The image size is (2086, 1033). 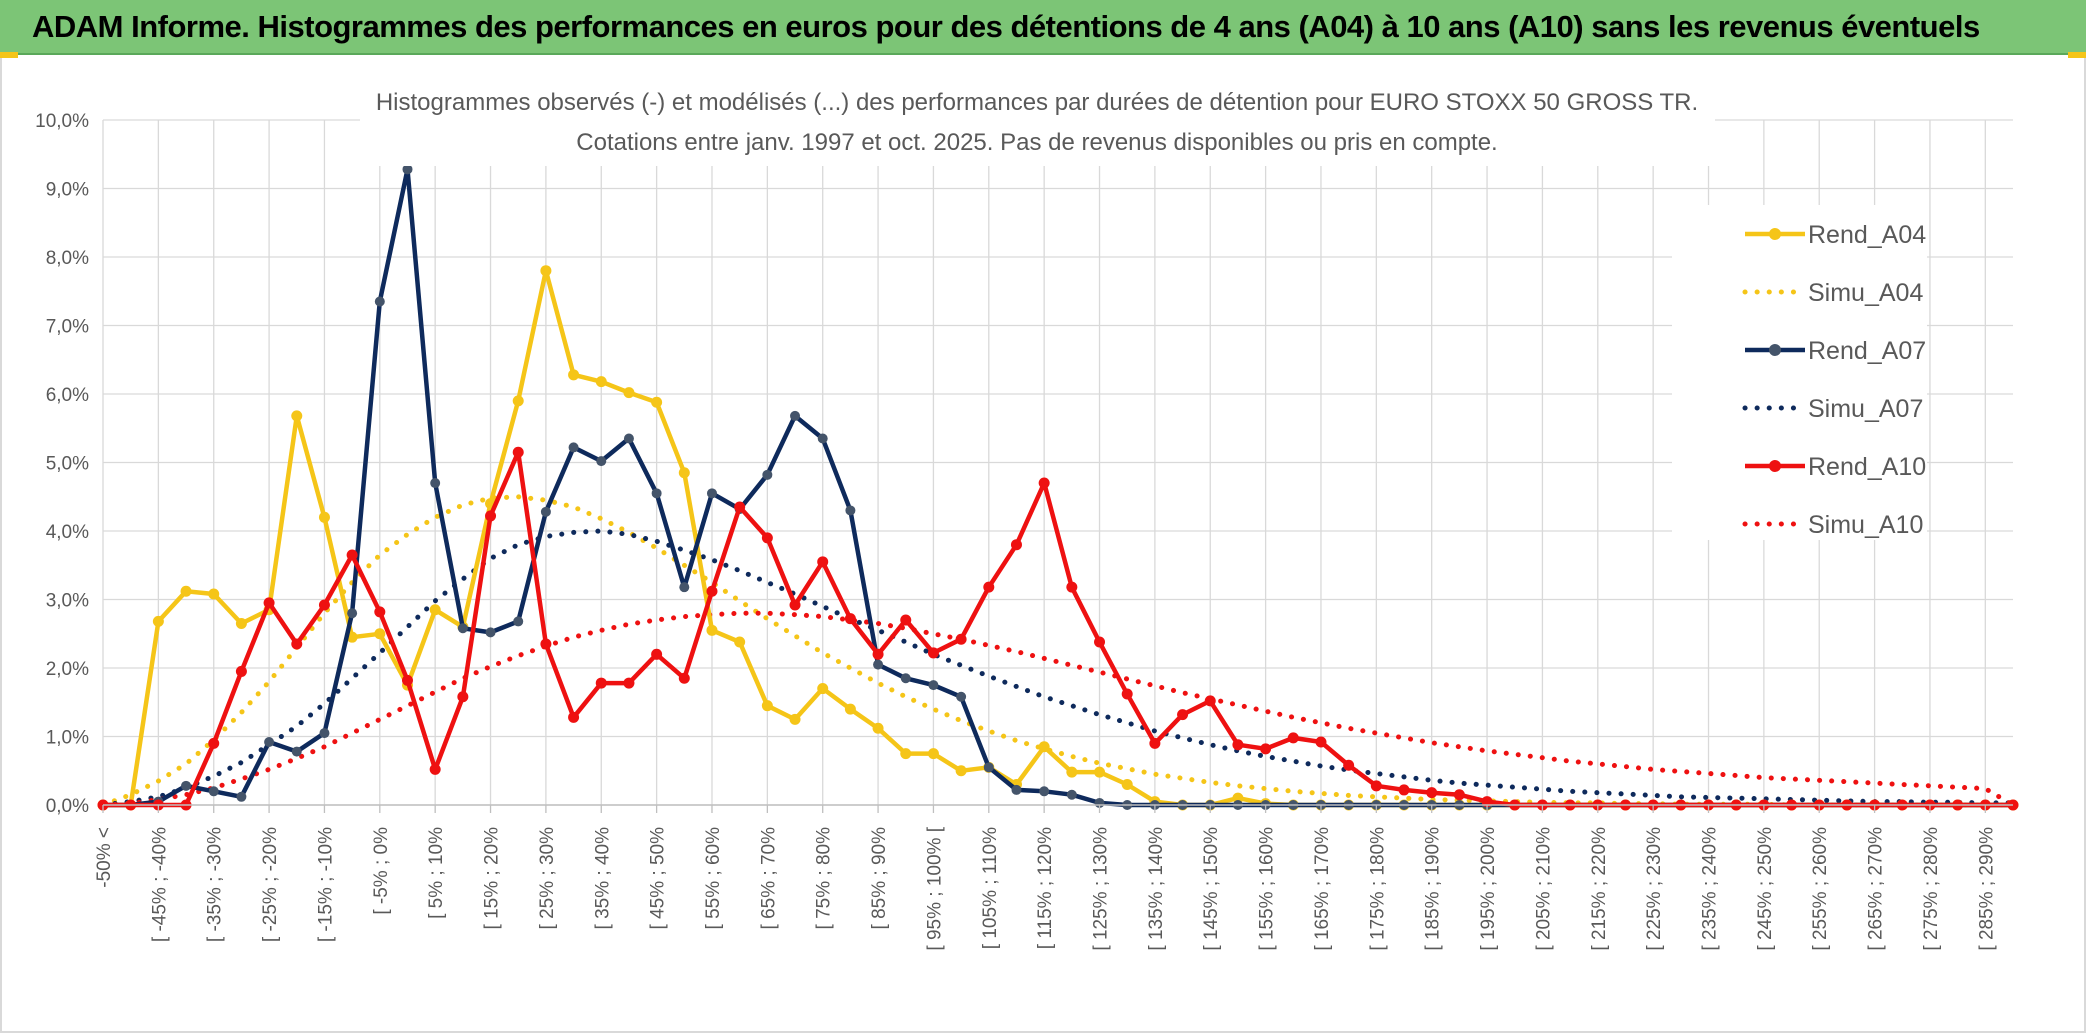 What do you see at coordinates (325, 884) in the screenshot?
I see `x-tick-label: [ -15% ; -10%` at bounding box center [325, 884].